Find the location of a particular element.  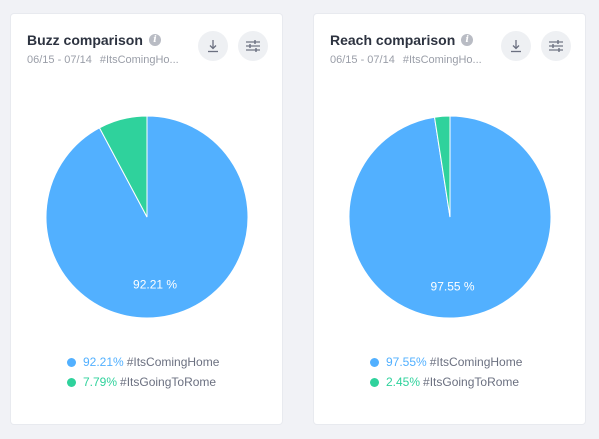

card-title-row: Reach comparison i is located at coordinates (402, 40).